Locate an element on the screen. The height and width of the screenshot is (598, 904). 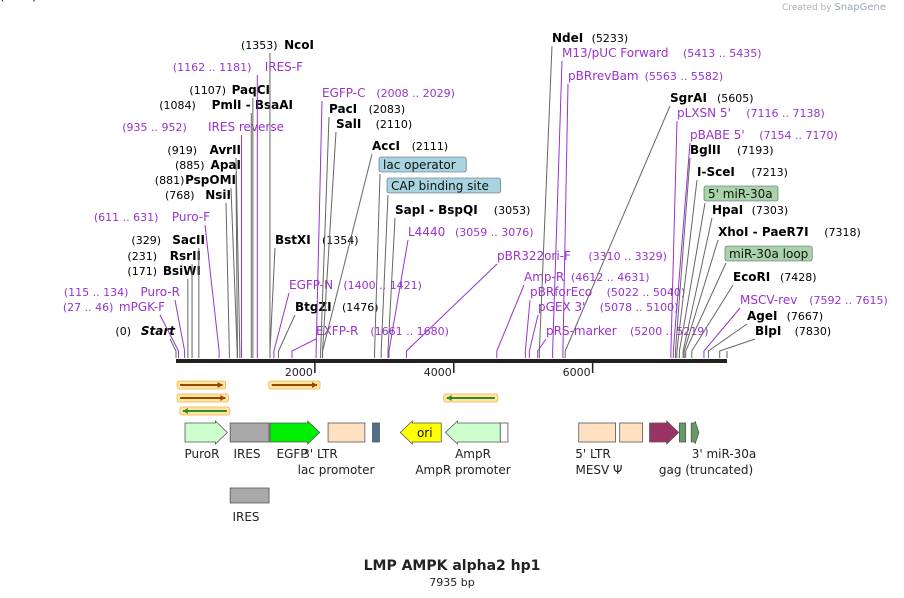
site-name: BsiWI is located at coordinates (182, 271).